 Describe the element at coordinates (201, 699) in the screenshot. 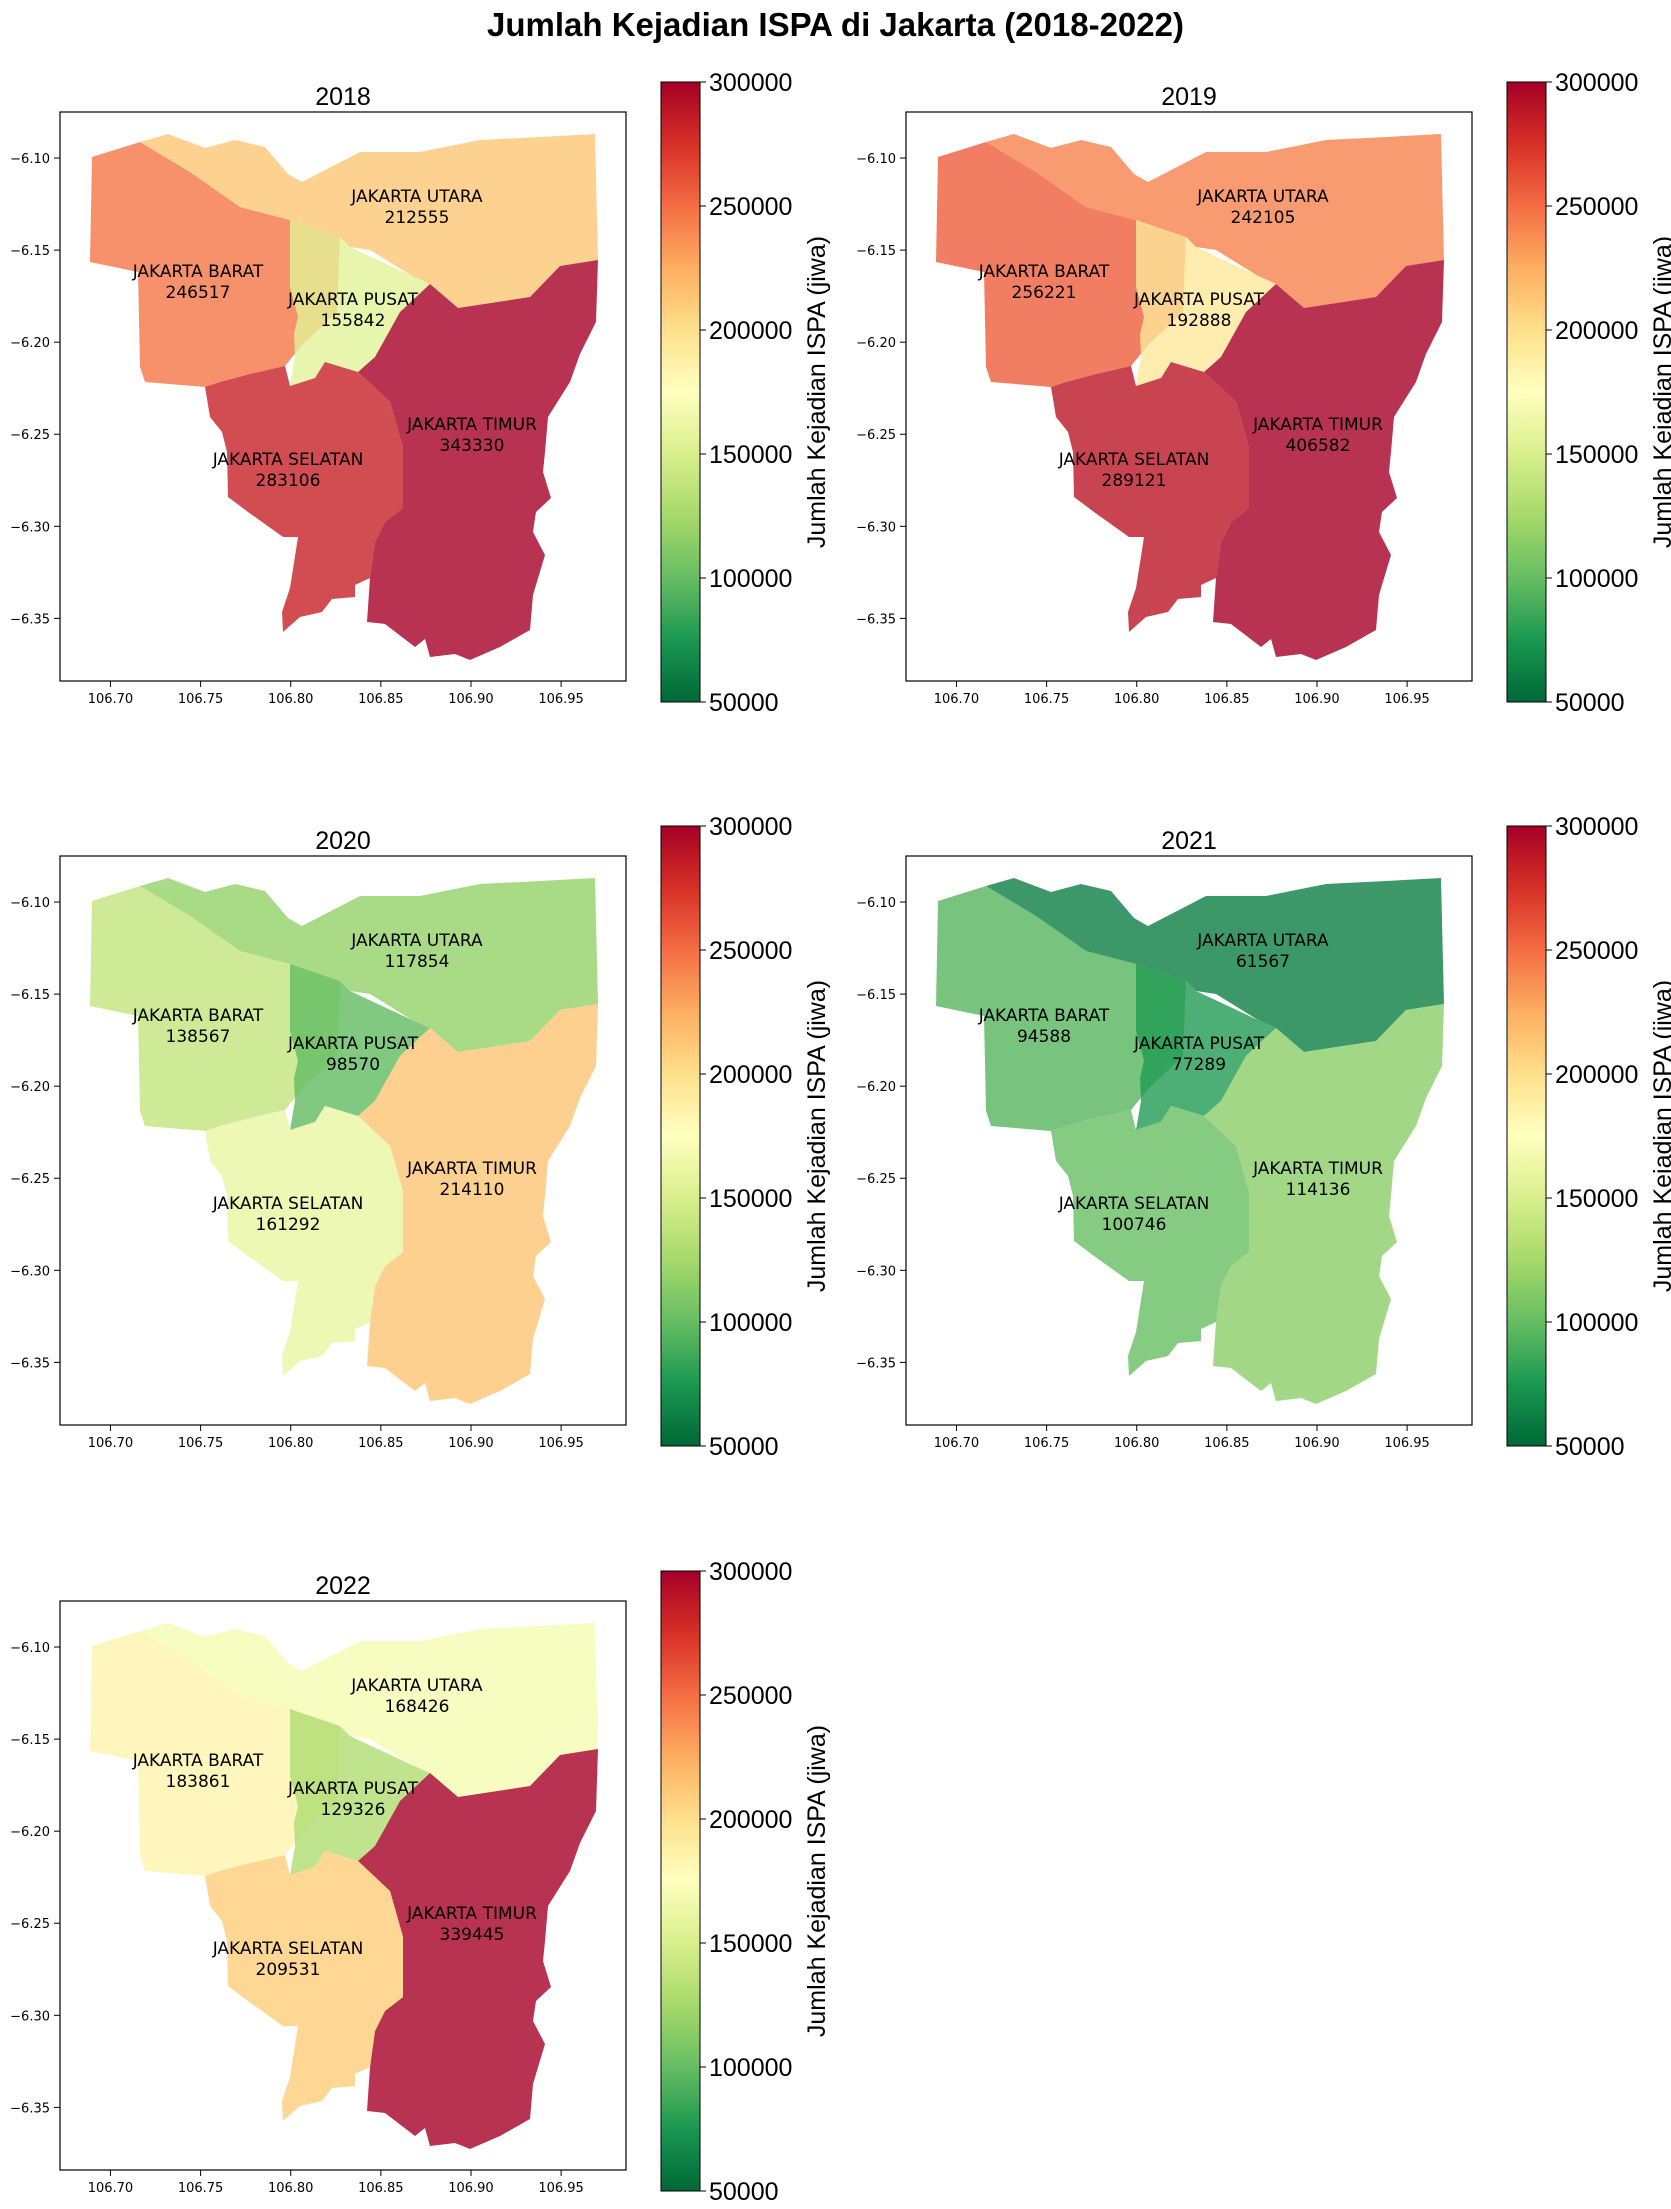

I see `x-tick-label: 106.75` at that location.